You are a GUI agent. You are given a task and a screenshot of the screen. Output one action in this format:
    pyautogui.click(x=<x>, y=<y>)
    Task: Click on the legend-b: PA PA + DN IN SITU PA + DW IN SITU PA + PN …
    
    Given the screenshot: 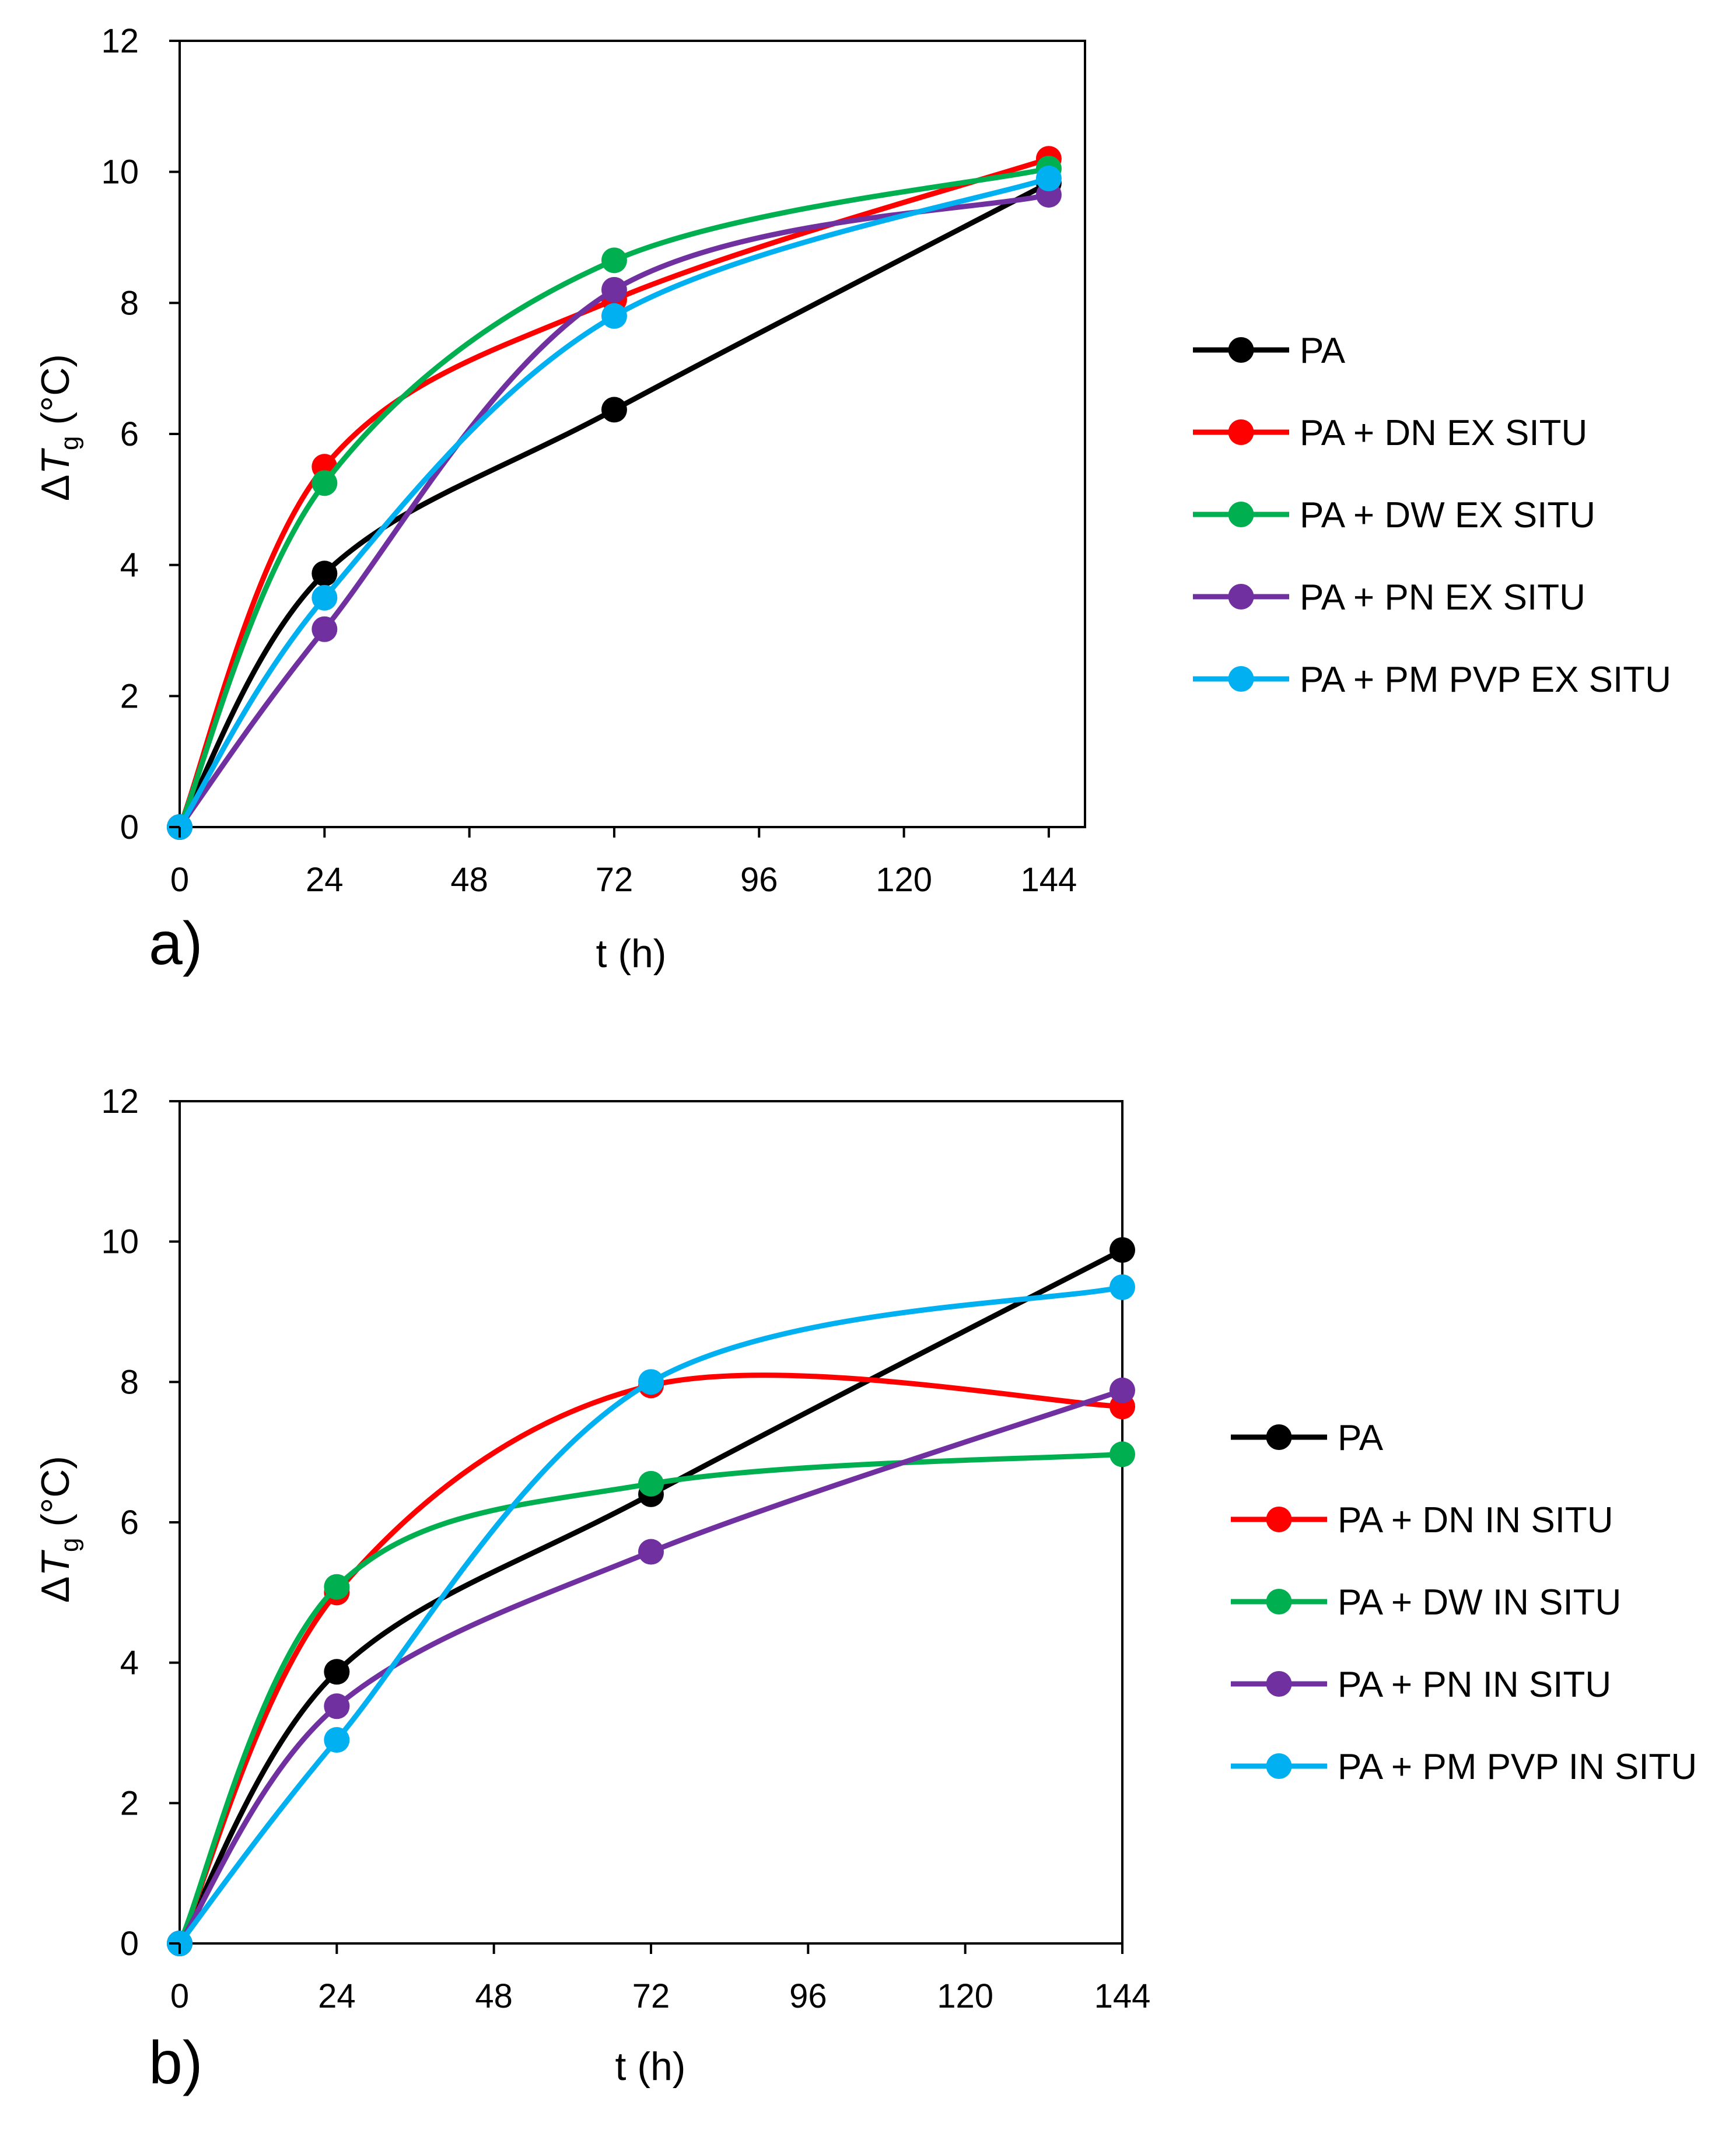 What is the action you would take?
    pyautogui.click(x=1464, y=1603)
    